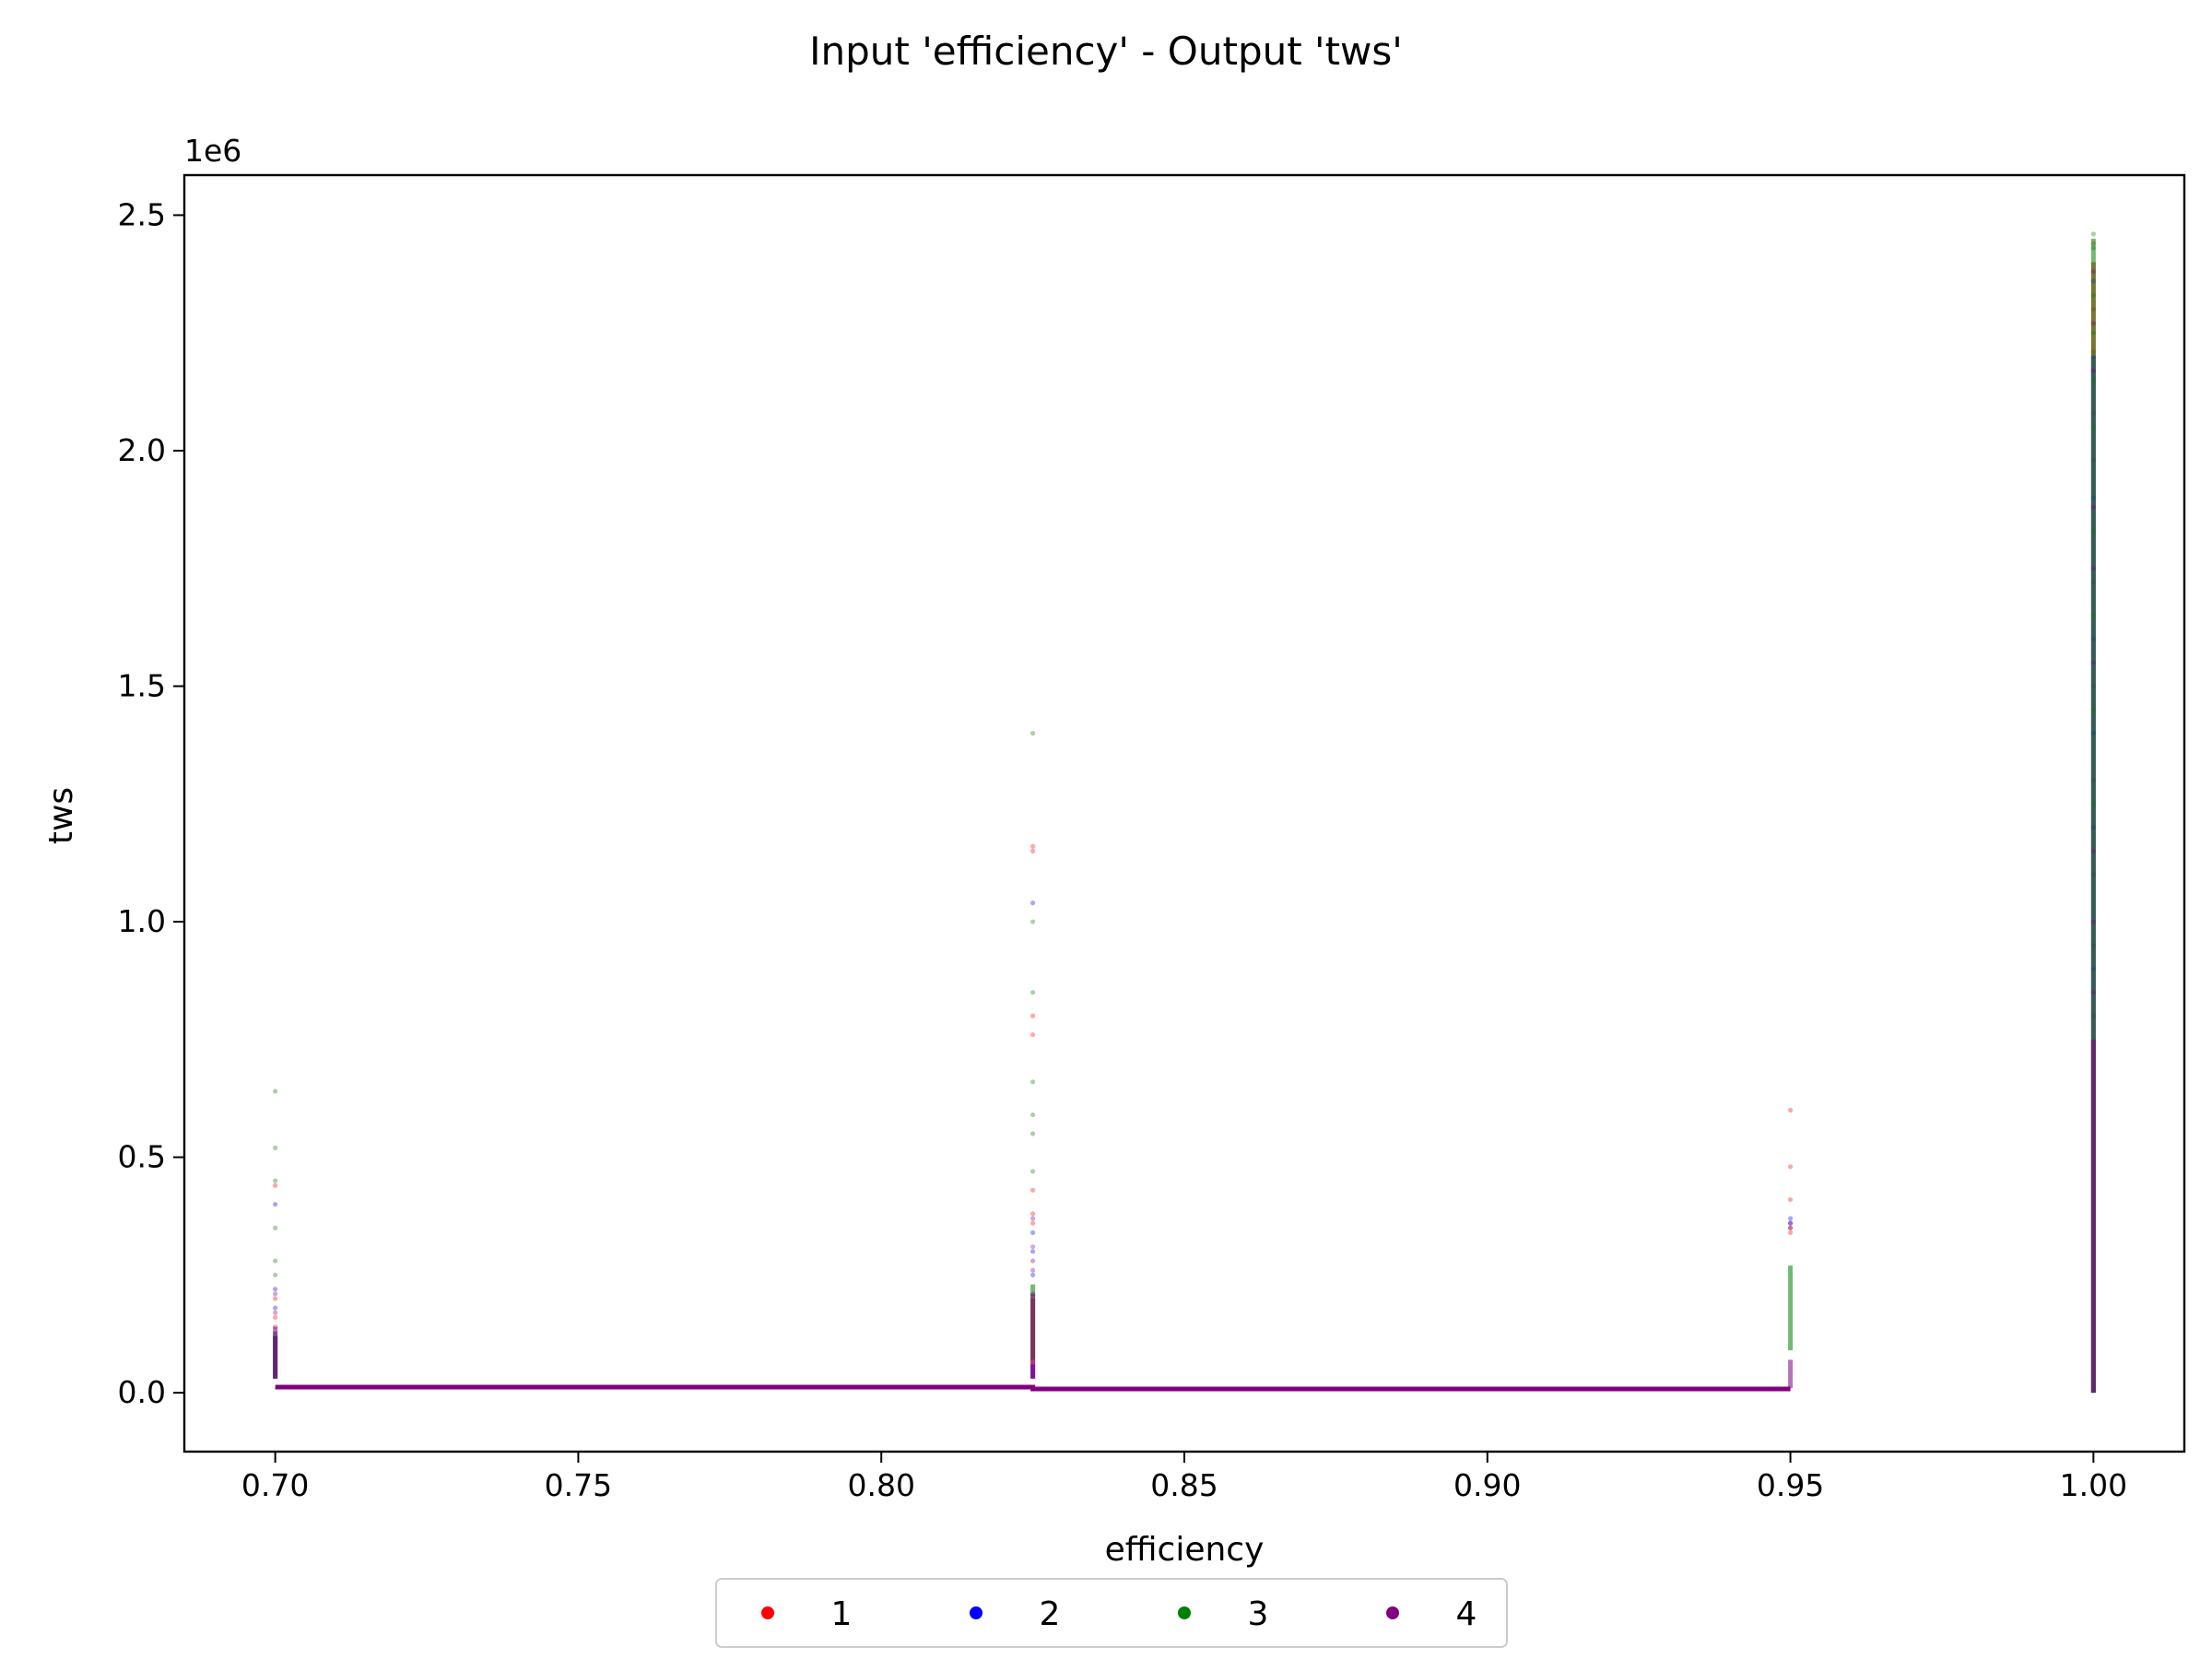  Describe the element at coordinates (142, 686) in the screenshot. I see `y-tick-label: 1.5` at that location.